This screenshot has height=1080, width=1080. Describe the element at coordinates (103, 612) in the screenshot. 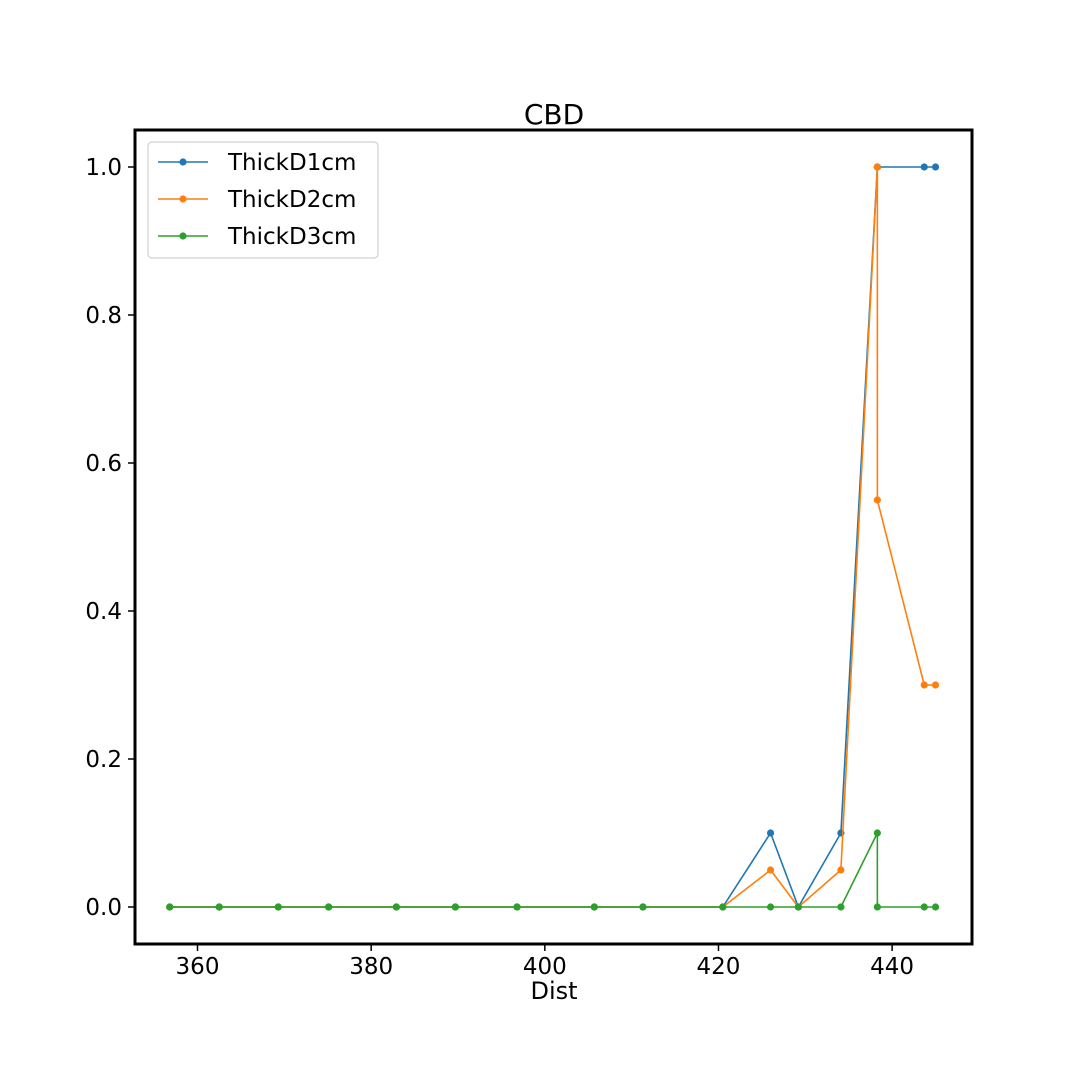

I see `y-tick-label: 0.4` at that location.